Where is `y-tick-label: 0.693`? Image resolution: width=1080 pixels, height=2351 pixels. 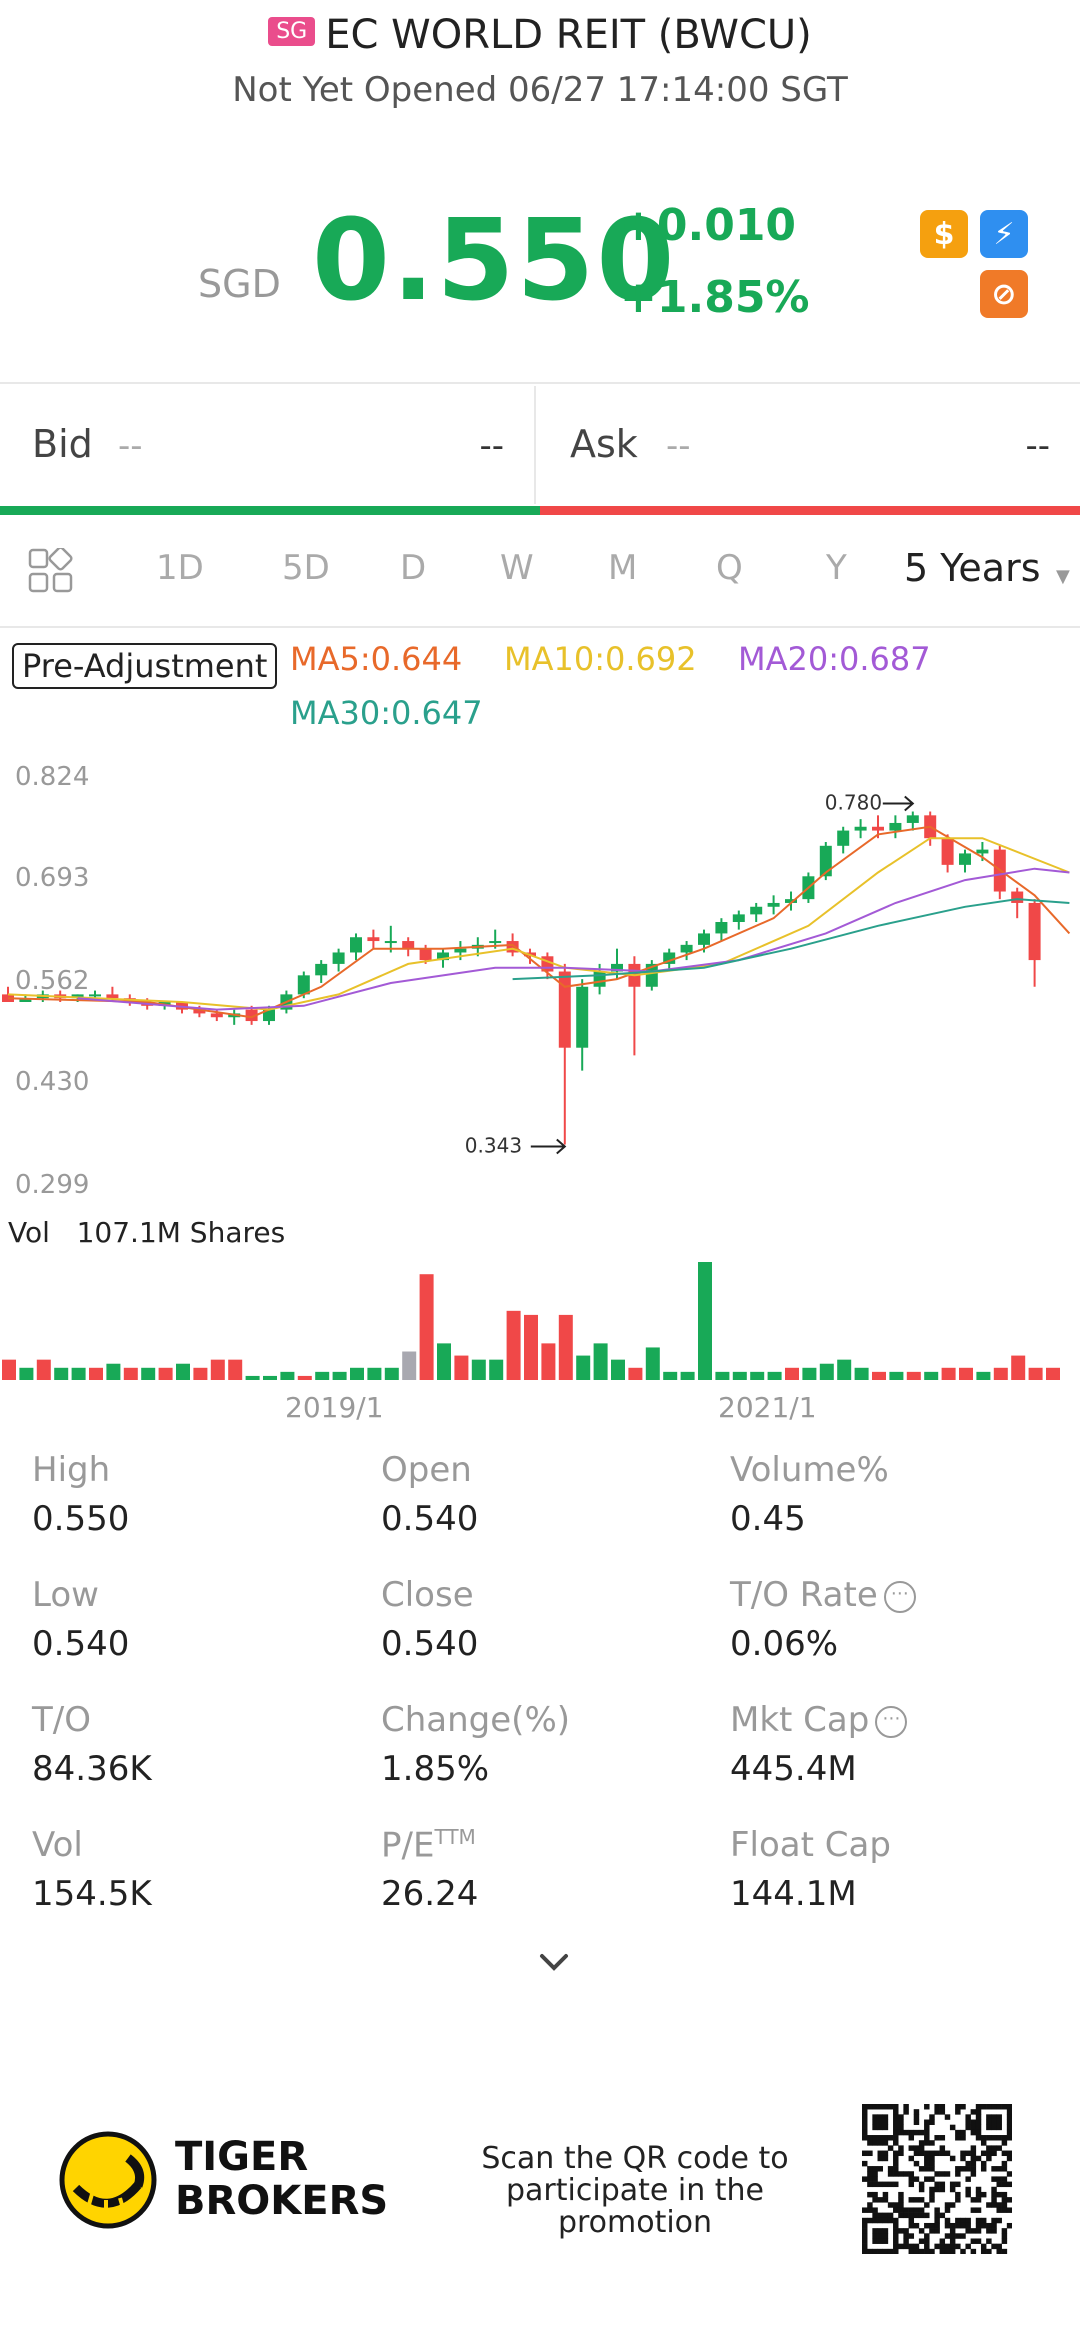
y-tick-label: 0.693 is located at coordinates (52, 878).